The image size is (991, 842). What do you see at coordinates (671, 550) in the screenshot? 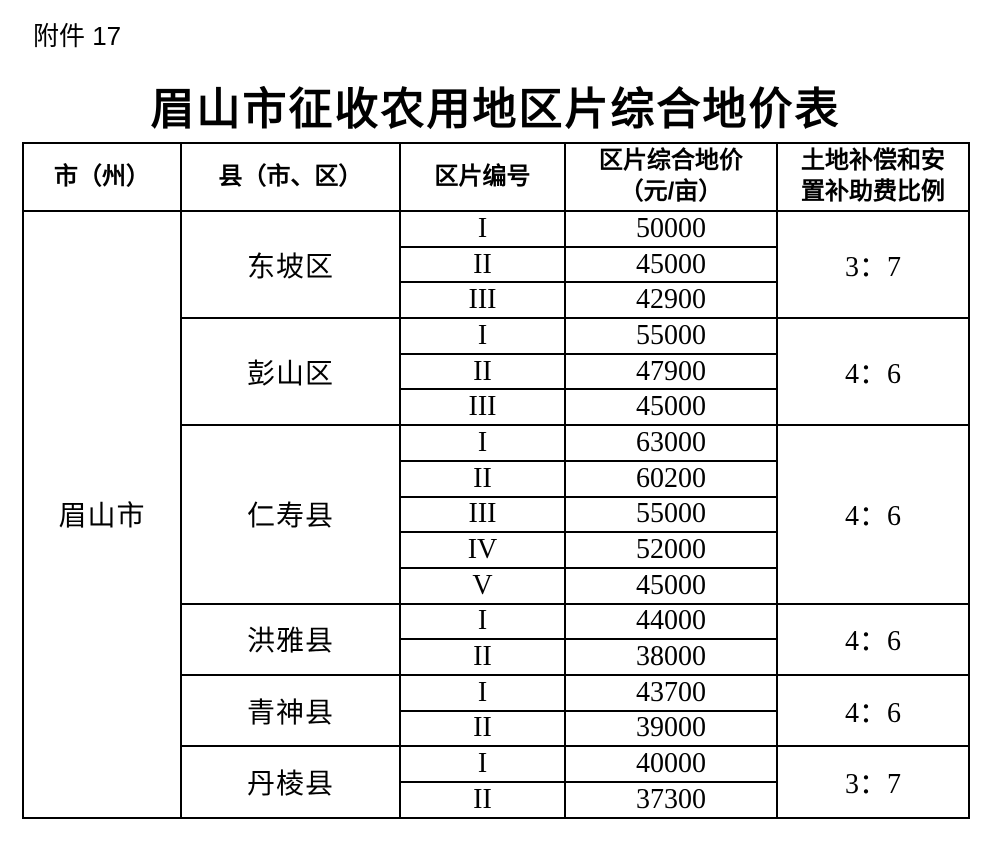
I see `zone-price-cell: 52000` at bounding box center [671, 550].